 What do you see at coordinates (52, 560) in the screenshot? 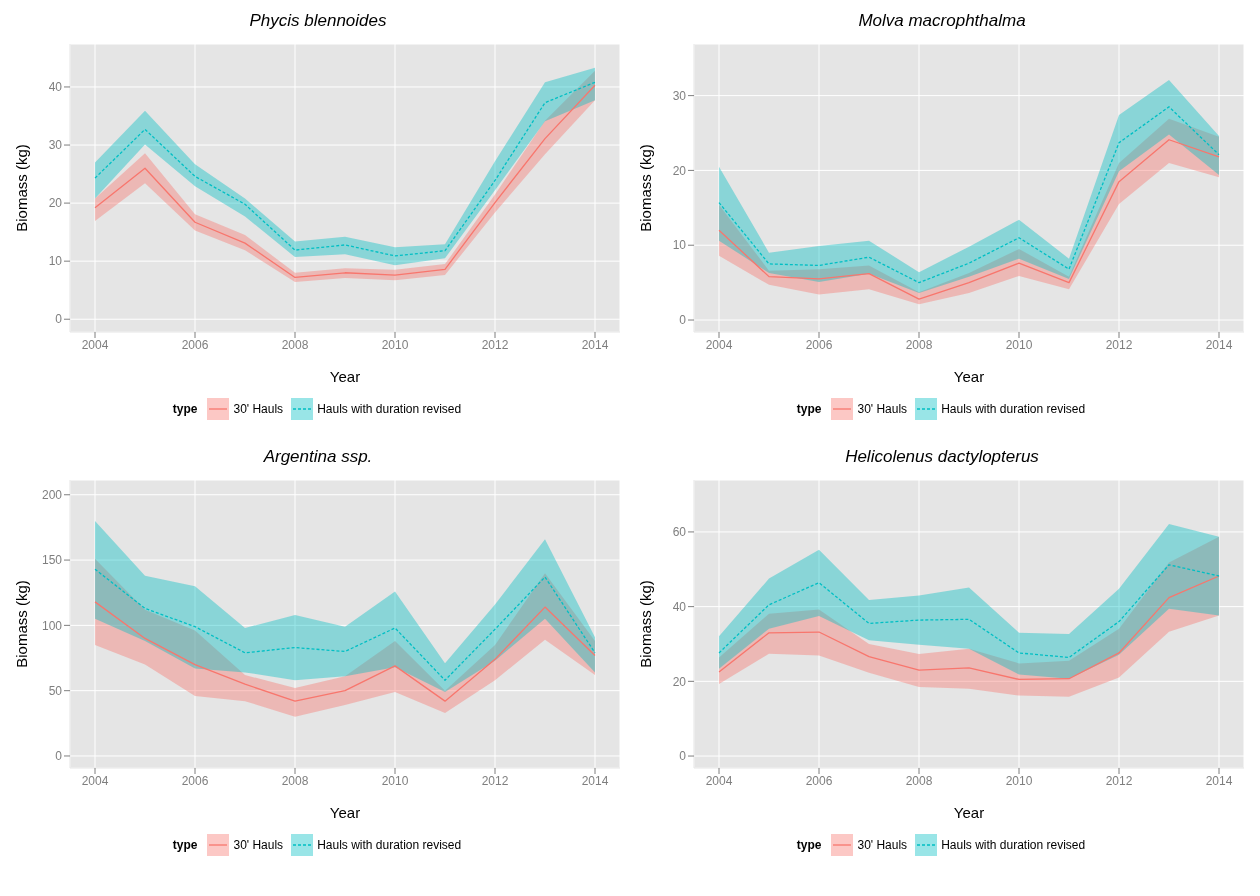
I see `y-tick-label: 150` at bounding box center [52, 560].